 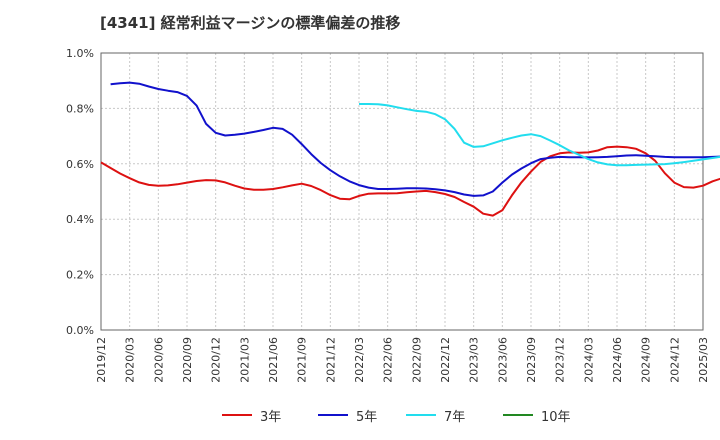 What do you see at coordinates (130, 360) in the screenshot?
I see `x-tick-label: 2020/03` at bounding box center [130, 360].